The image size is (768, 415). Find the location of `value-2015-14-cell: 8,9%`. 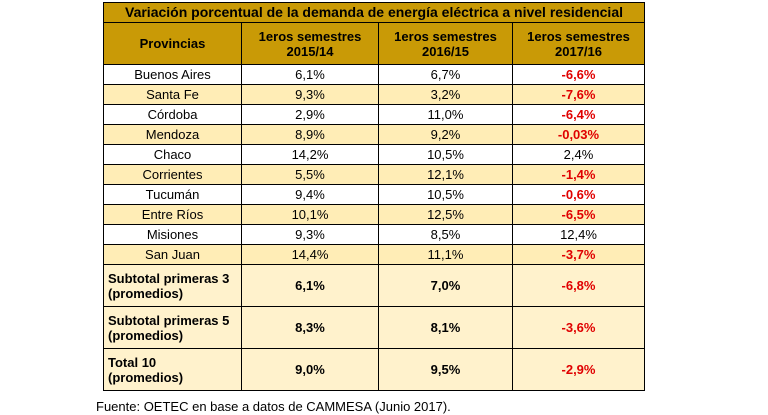

value-2015-14-cell: 8,9% is located at coordinates (310, 134).